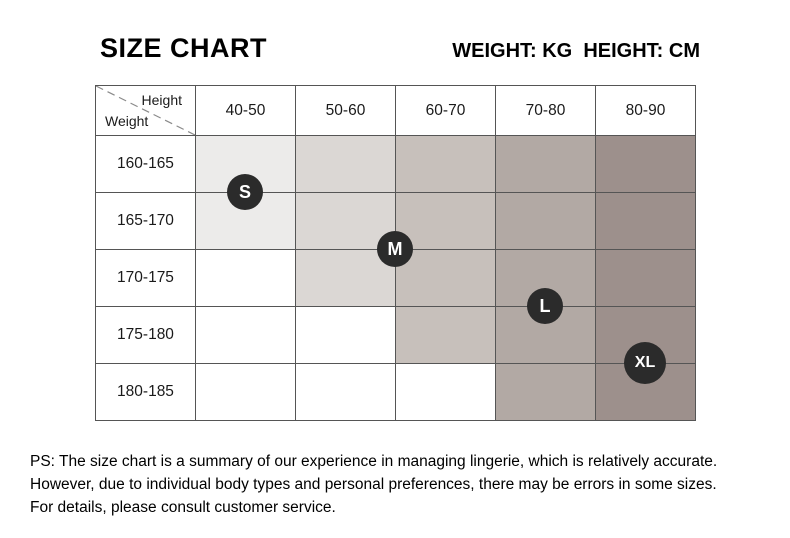  I want to click on page-title: SIZE CHART, so click(183, 48).